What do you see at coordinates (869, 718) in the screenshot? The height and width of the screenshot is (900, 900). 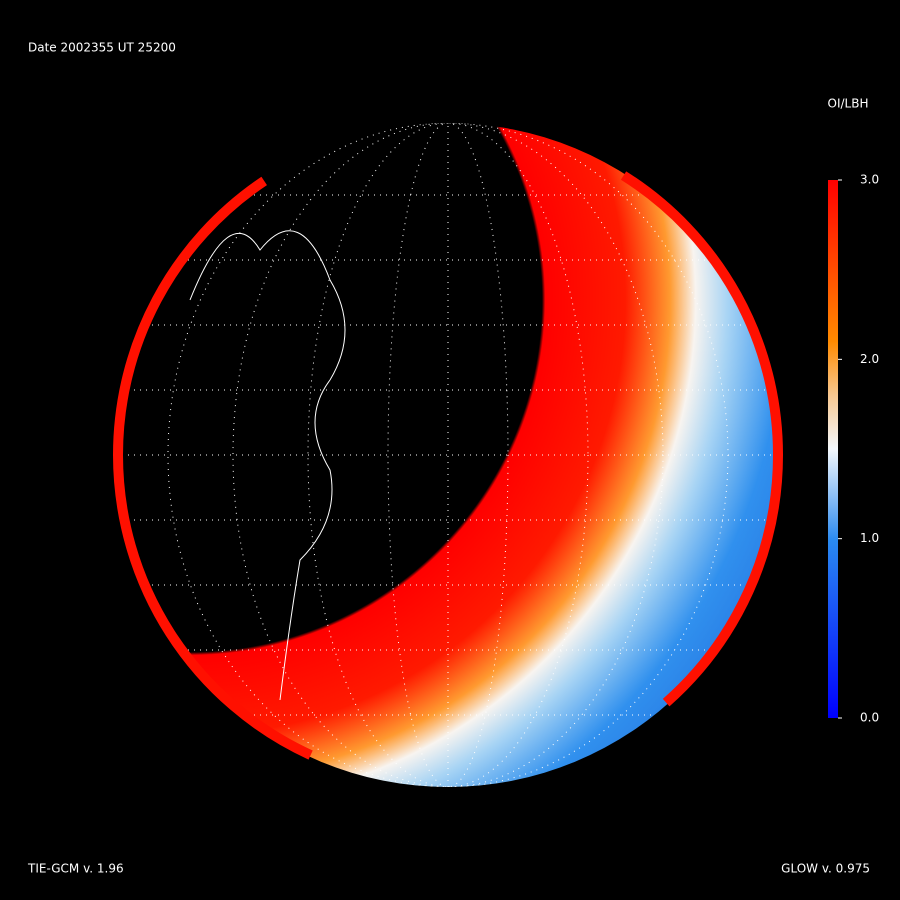 I see `colorbar-tick-label: 0.0` at bounding box center [869, 718].